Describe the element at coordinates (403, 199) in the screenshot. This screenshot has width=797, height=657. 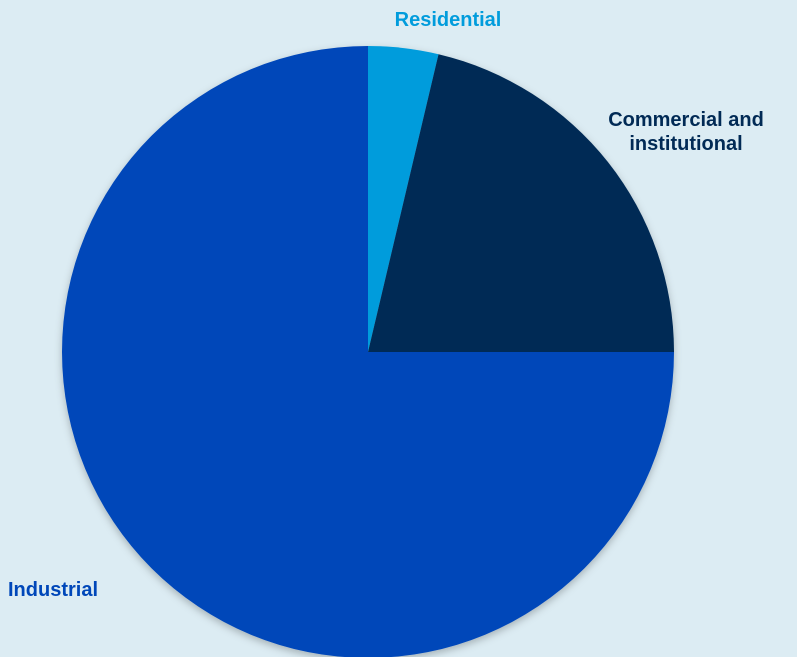
I see `pie-slice-residential` at that location.